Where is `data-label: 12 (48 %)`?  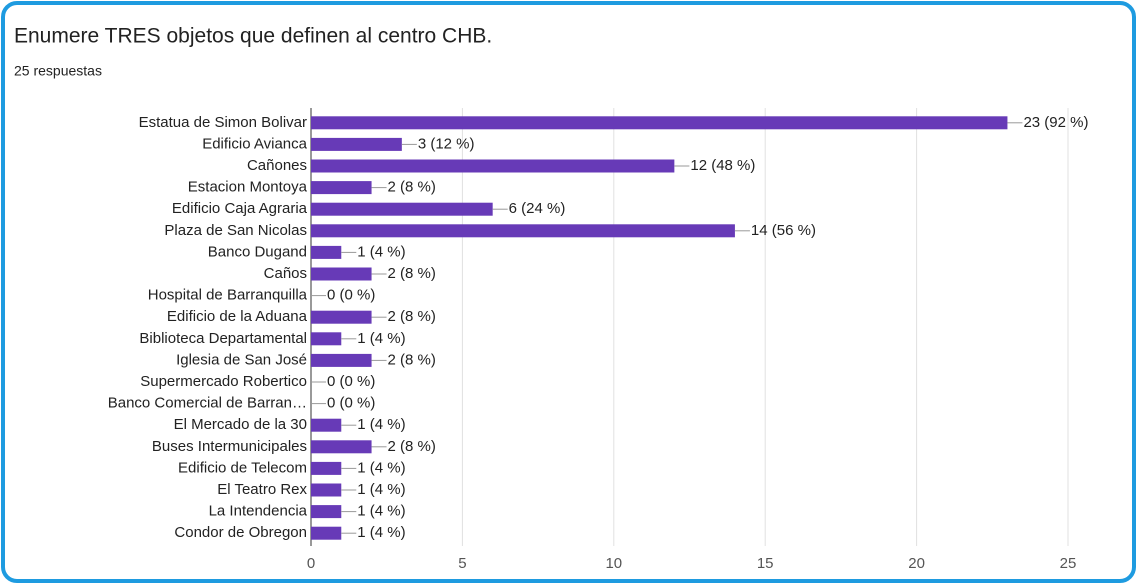
data-label: 12 (48 %) is located at coordinates (722, 165).